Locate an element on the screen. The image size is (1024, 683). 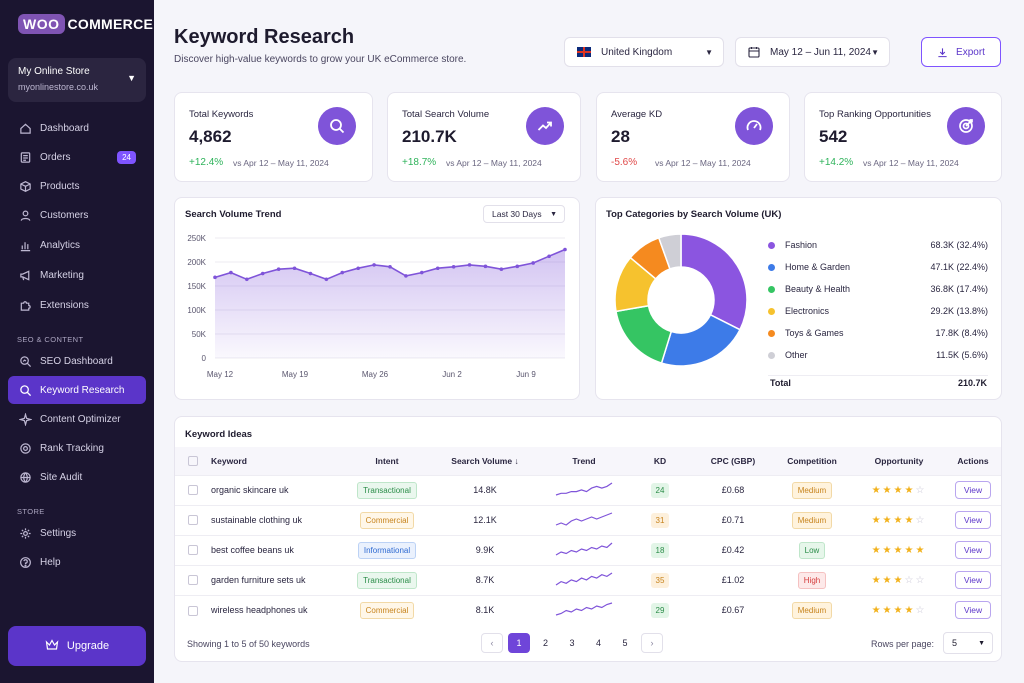
nav-label: Analytics is located at coordinates (60, 245).